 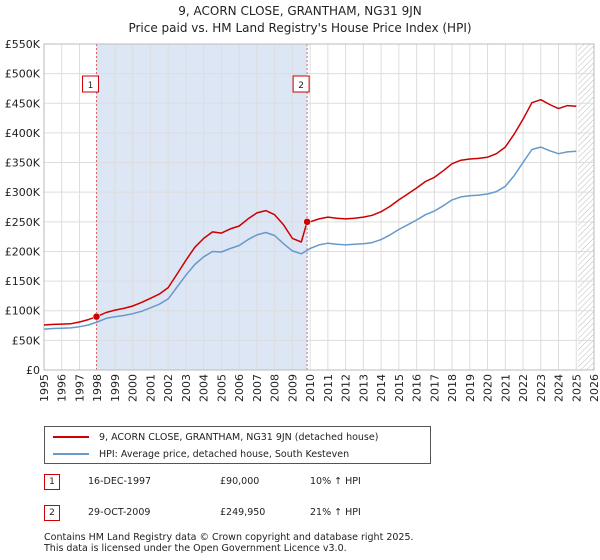 What do you see at coordinates (292, 388) in the screenshot?
I see `x-tick-label: 2009` at bounding box center [292, 388].